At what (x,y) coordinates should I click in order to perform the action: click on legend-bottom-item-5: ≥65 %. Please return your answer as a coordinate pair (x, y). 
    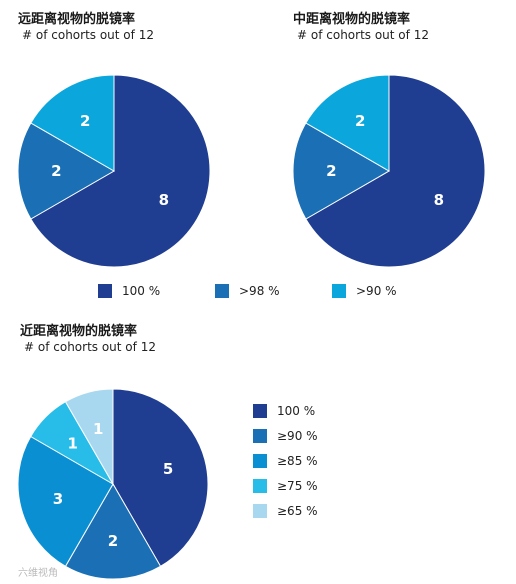
    Looking at the image, I should click on (285, 511).